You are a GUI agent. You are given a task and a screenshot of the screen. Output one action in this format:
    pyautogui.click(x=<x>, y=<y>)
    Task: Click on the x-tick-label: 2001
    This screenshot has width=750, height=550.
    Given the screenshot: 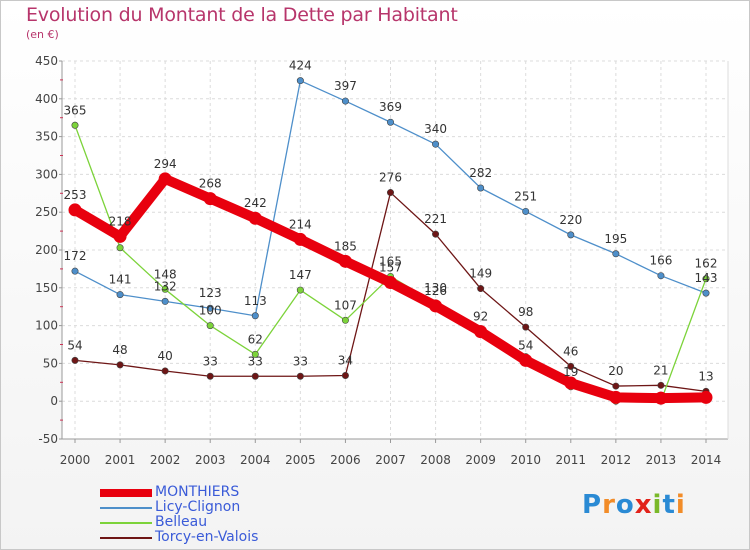 What is the action you would take?
    pyautogui.click(x=120, y=460)
    